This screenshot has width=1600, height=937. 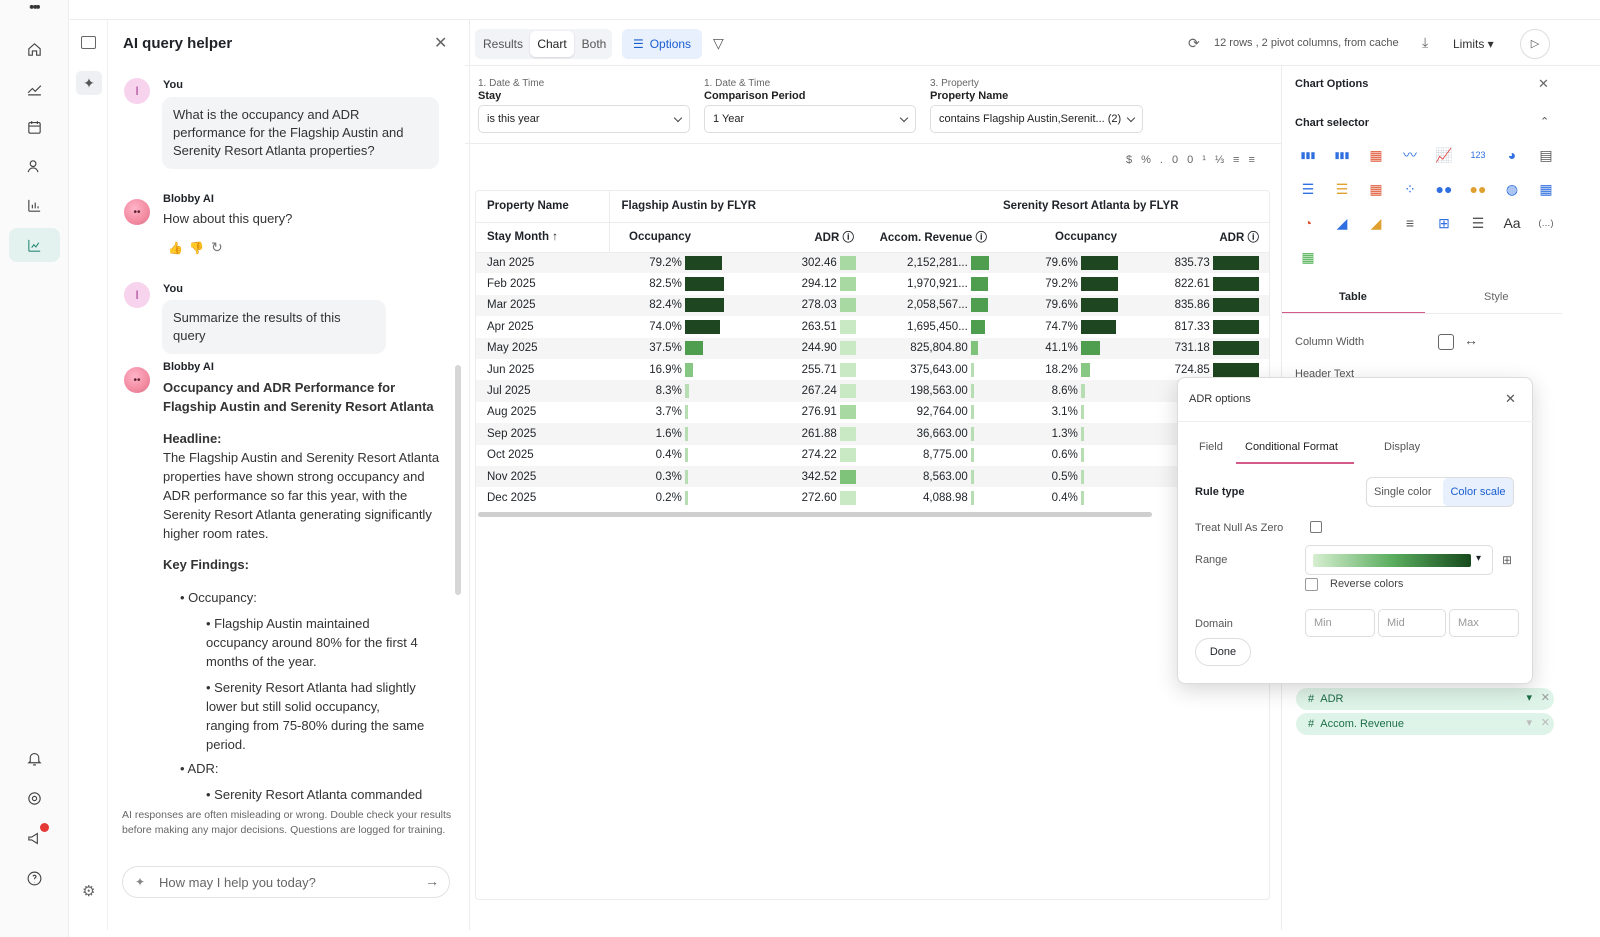 What do you see at coordinates (1496, 297) in the screenshot?
I see `tab-style: Style` at bounding box center [1496, 297].